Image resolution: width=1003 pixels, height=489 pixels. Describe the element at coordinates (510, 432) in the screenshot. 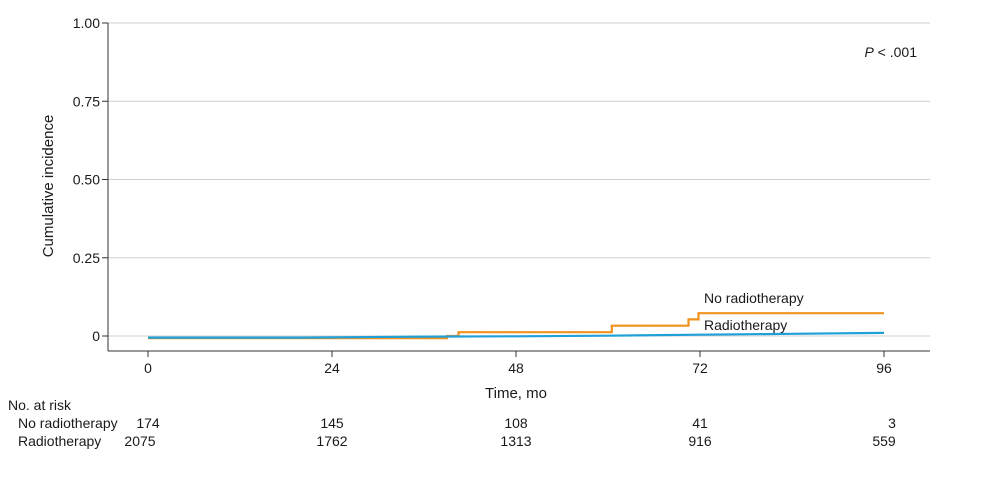

I see `risk-table-values: 174 145 108 41 3 2075 1762 1313 916 559` at that location.